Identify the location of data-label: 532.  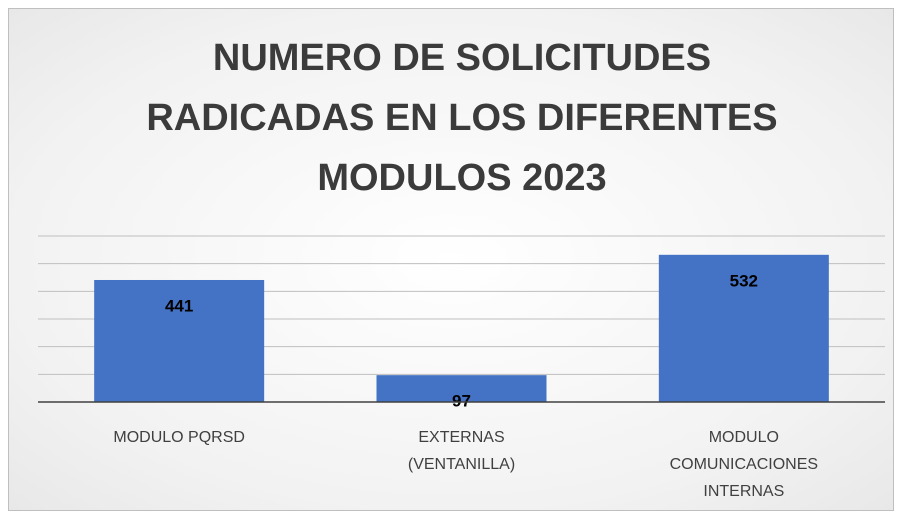
(744, 280).